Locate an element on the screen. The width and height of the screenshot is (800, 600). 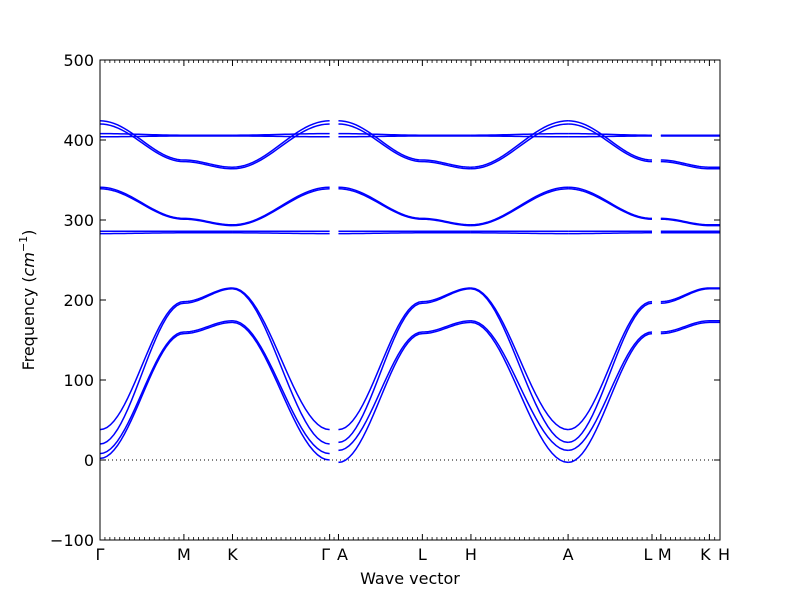
x-tick-label-7: A is located at coordinates (568, 554).